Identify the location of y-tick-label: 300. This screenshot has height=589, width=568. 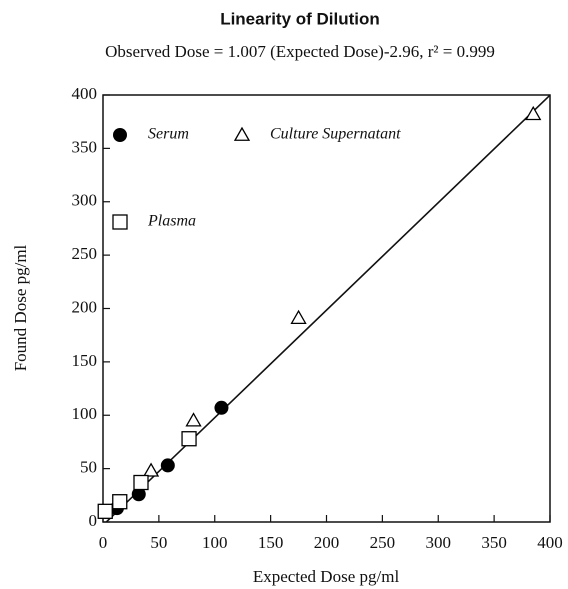
(85, 200).